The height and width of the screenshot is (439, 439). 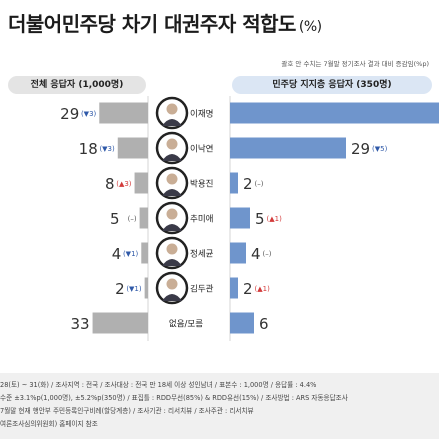 I want to click on candidate-name: 이낙연, so click(x=201, y=149).